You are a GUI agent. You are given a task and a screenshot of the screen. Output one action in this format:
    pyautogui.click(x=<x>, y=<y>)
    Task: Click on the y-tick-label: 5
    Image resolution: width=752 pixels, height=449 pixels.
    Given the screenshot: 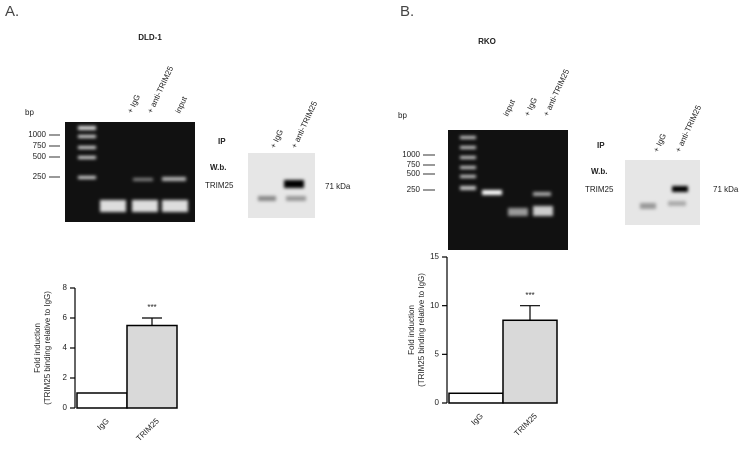 What is the action you would take?
    pyautogui.click(x=437, y=353)
    